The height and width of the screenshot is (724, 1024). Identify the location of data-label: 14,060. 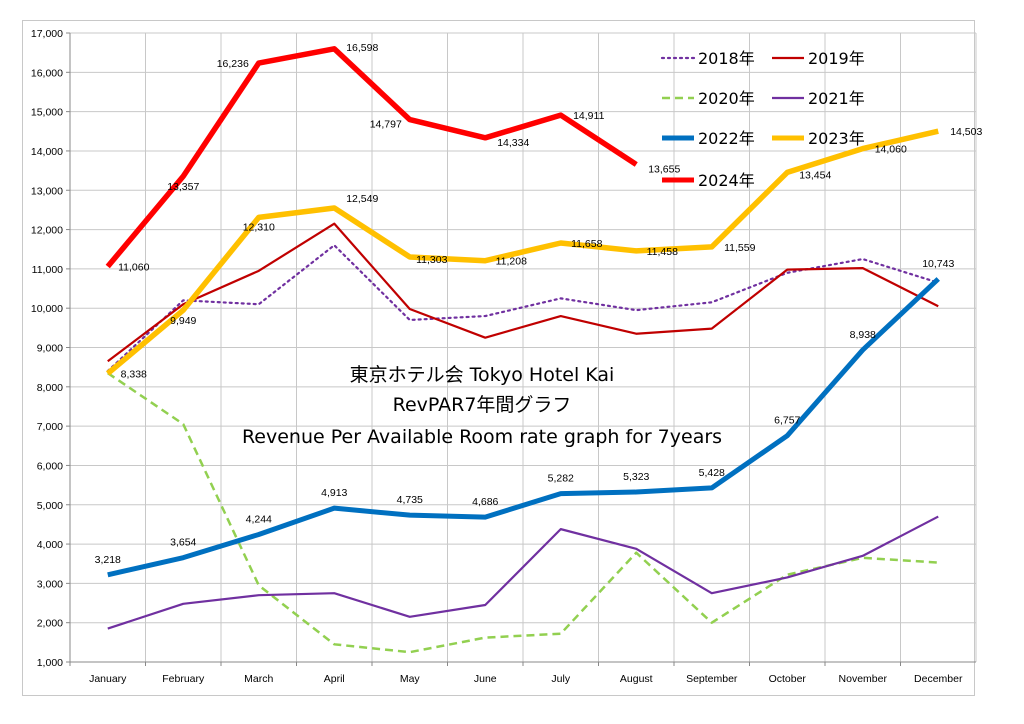
(891, 150).